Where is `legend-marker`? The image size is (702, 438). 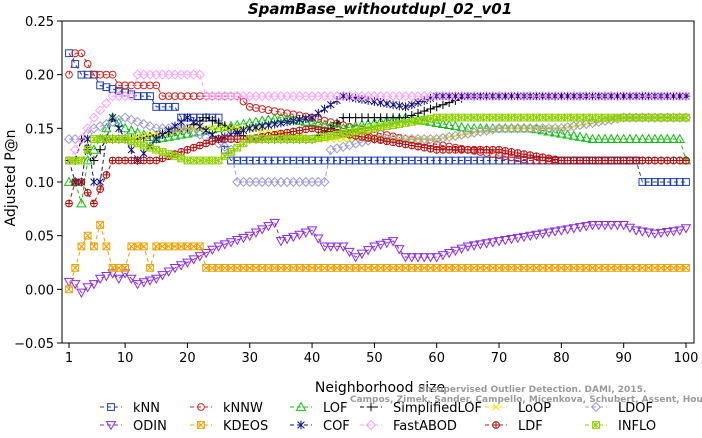
legend-marker is located at coordinates (371, 425).